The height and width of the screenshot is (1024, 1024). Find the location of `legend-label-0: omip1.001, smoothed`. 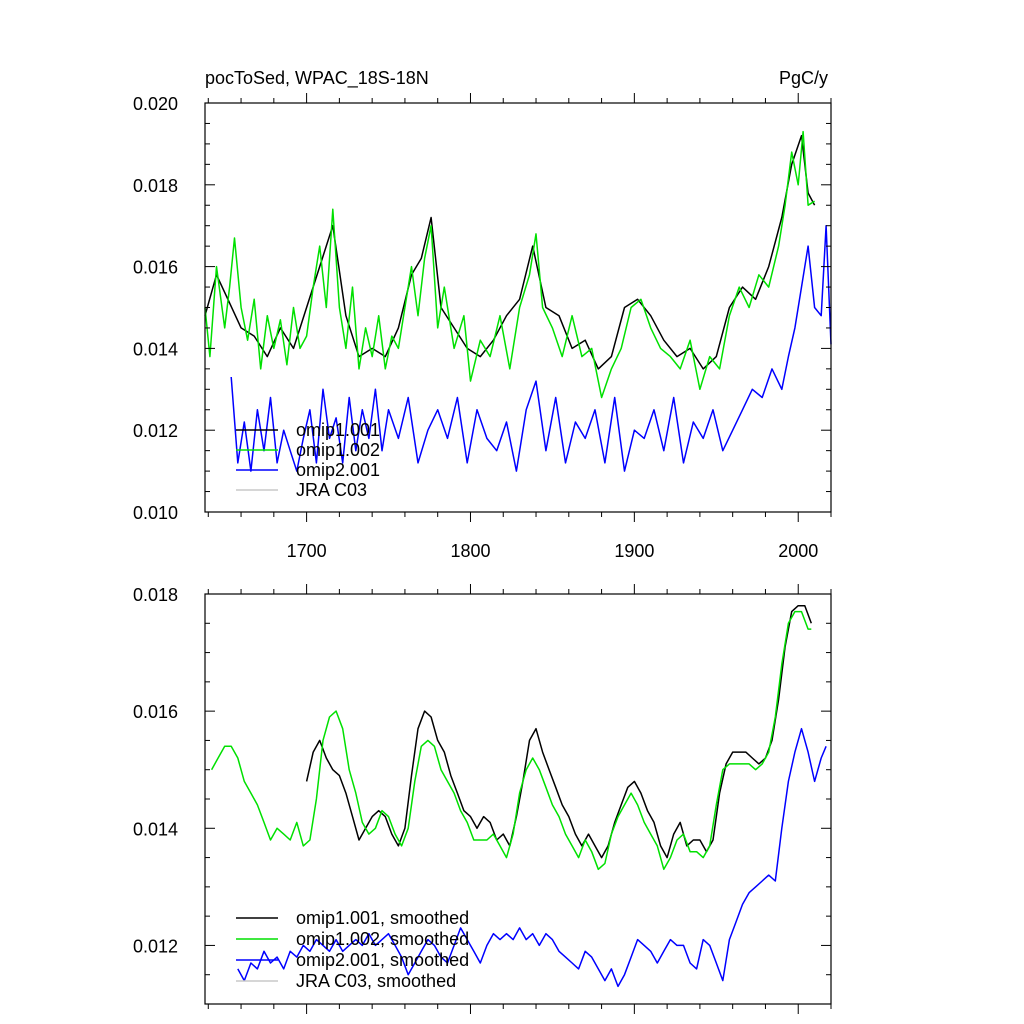

legend-label-0: omip1.001, smoothed is located at coordinates (382, 918).